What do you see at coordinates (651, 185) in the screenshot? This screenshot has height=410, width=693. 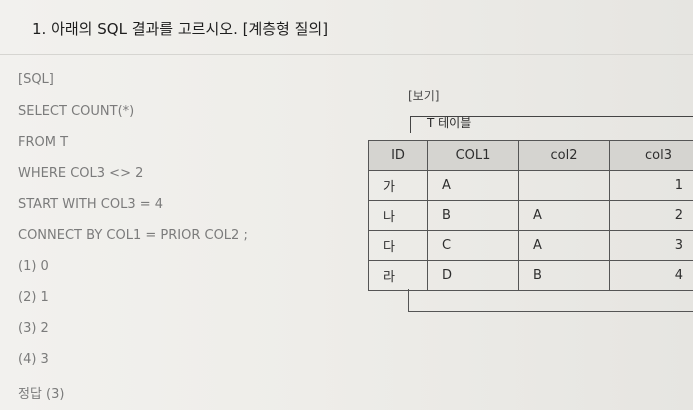 I see `cell-col3: 1` at bounding box center [651, 185].